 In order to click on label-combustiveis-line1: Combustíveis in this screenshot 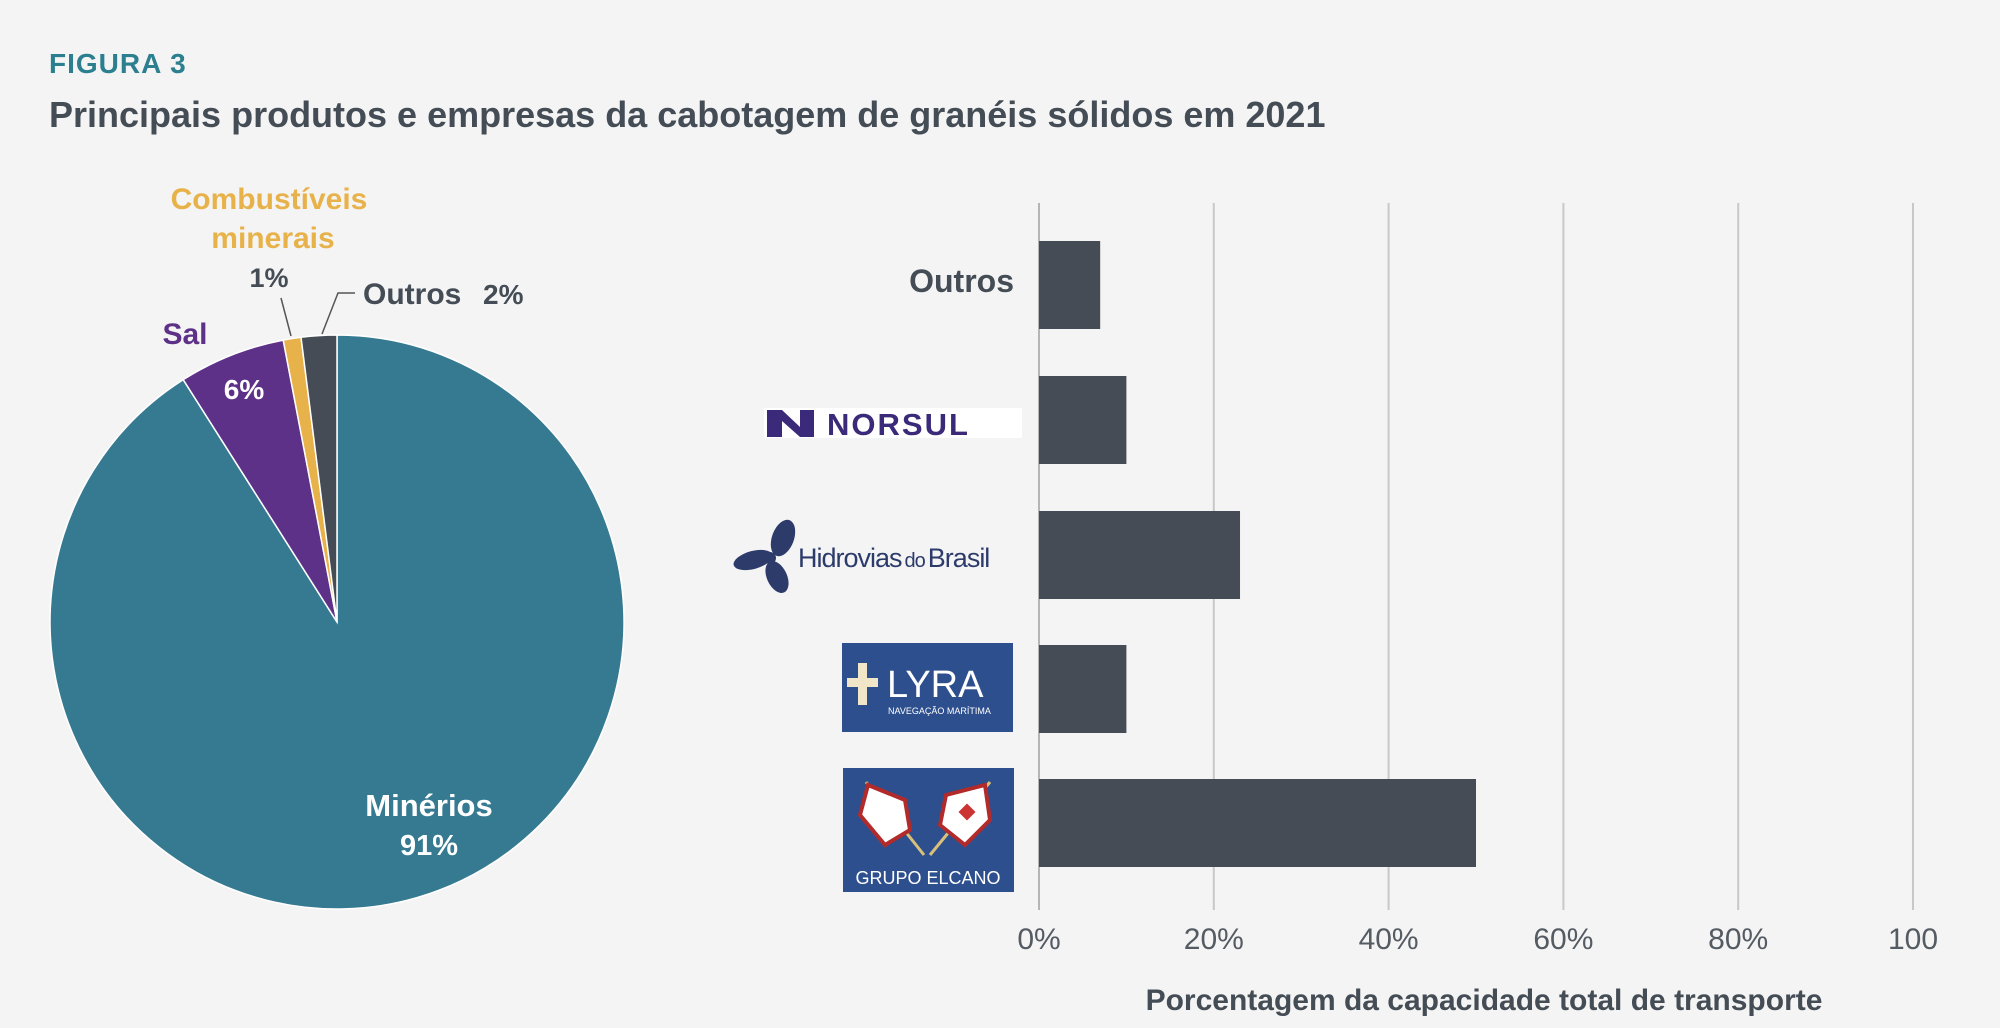, I will do `click(269, 199)`.